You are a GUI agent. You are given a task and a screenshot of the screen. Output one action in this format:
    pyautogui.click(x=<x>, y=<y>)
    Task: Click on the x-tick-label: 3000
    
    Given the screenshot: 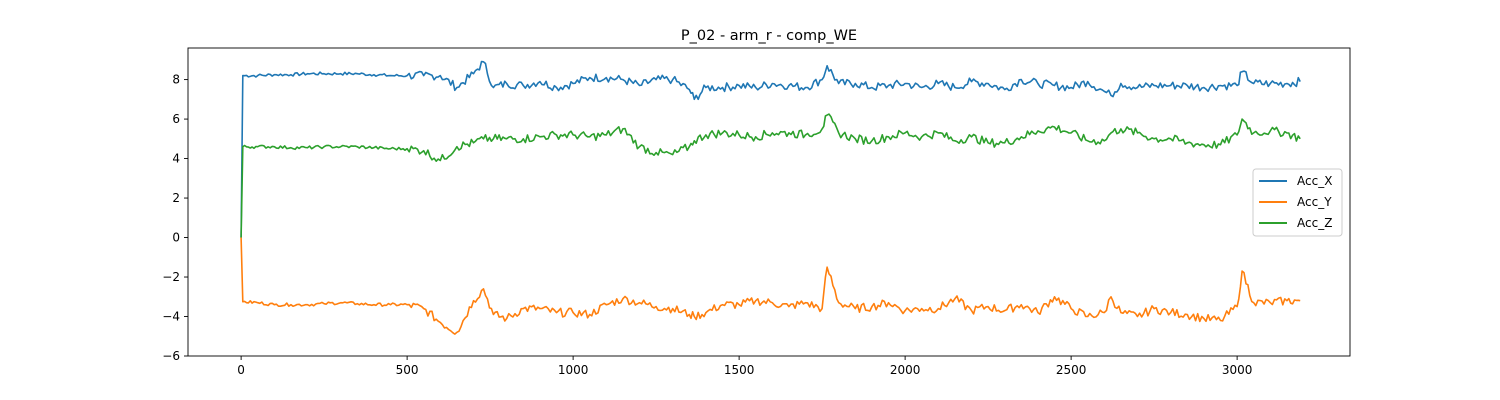 What is the action you would take?
    pyautogui.click(x=1237, y=370)
    